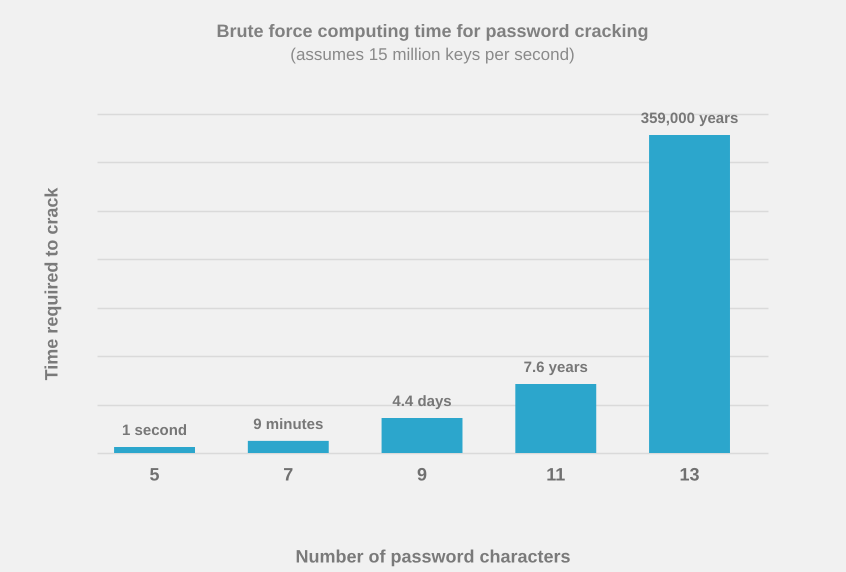  Describe the element at coordinates (556, 367) in the screenshot. I see `annotation: 7.6 years` at that location.